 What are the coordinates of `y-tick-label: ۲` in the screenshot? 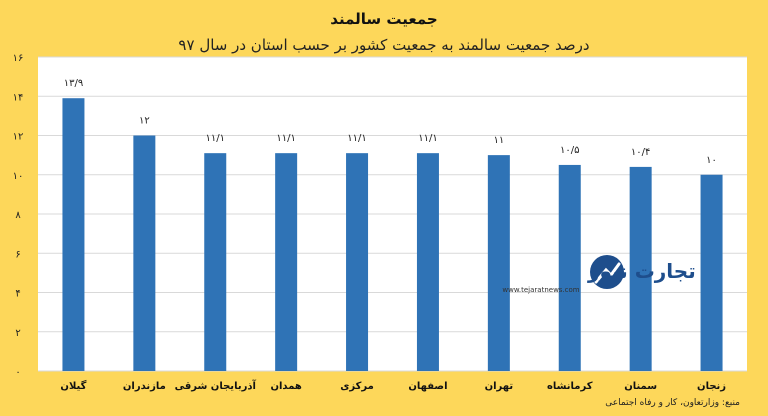 It's located at (17, 333).